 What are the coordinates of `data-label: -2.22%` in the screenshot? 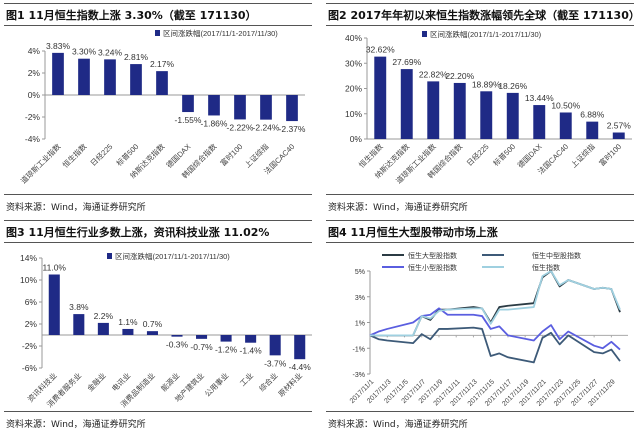 It's located at (240, 127).